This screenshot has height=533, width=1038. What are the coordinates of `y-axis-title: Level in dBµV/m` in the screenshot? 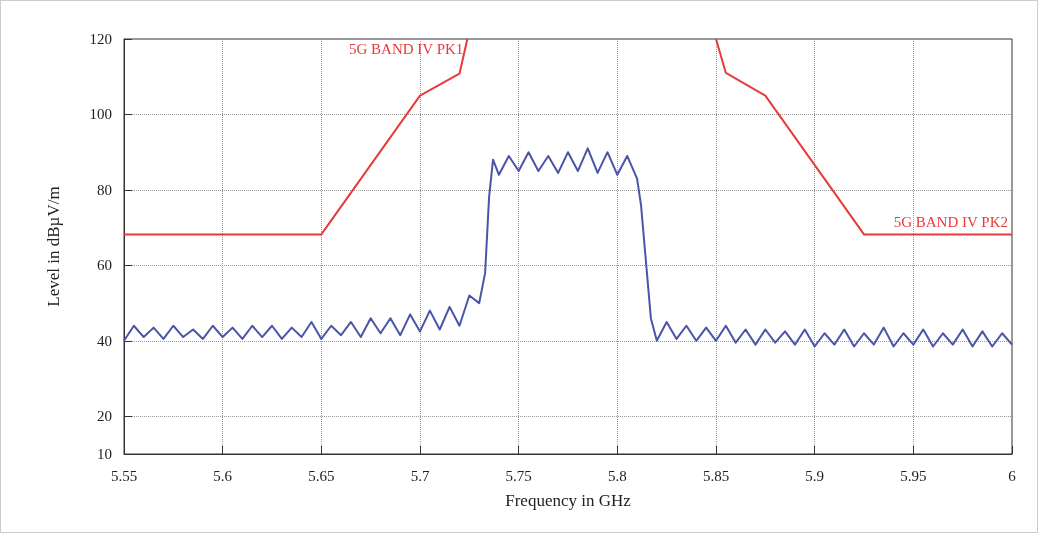 It's located at (53, 246).